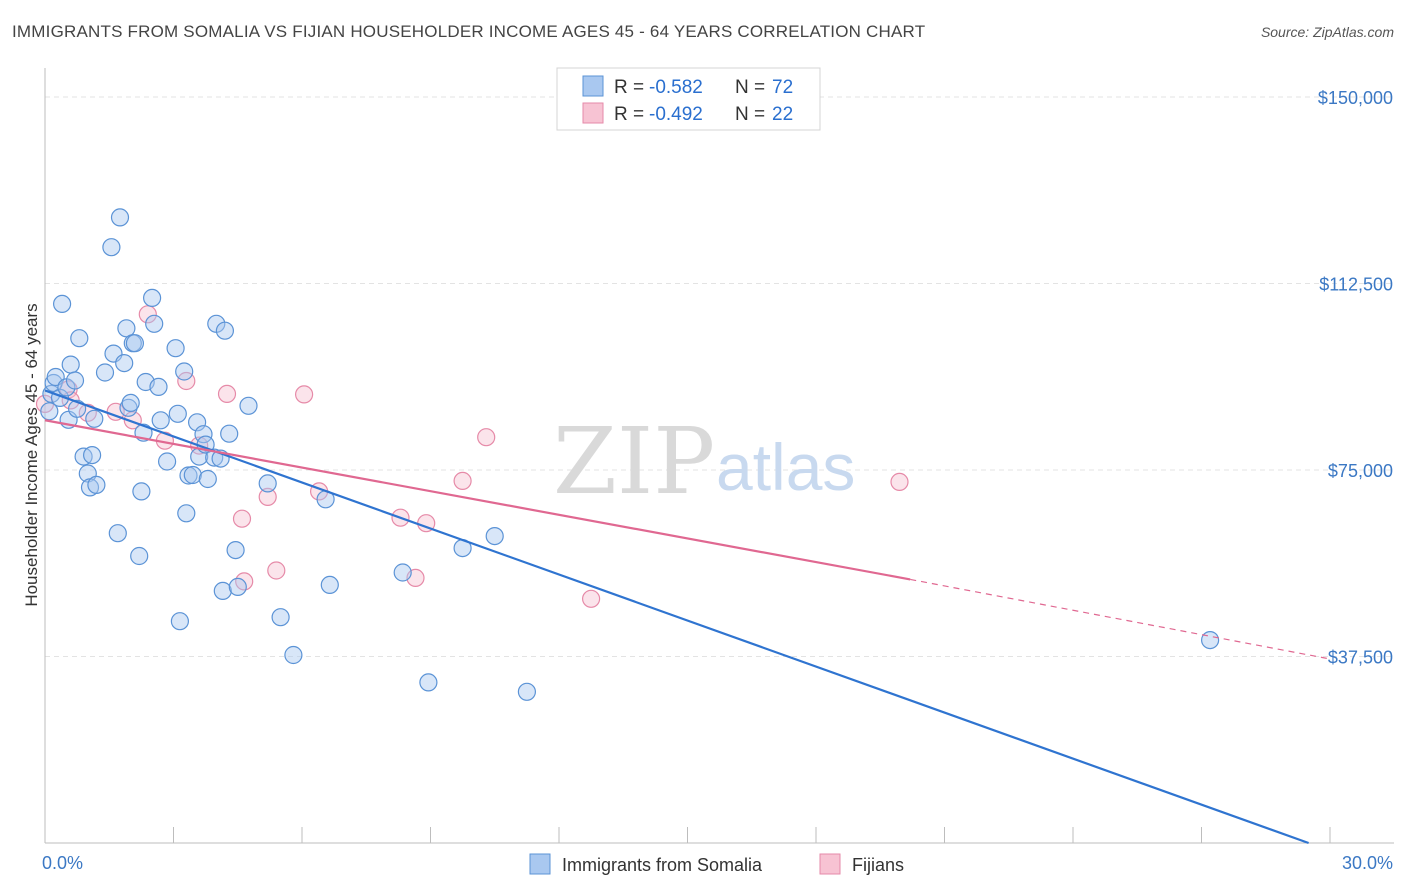 Image resolution: width=1406 pixels, height=892 pixels. What do you see at coordinates (782, 114) in the screenshot?
I see `legend-n-value-fijian: 22` at bounding box center [782, 114].